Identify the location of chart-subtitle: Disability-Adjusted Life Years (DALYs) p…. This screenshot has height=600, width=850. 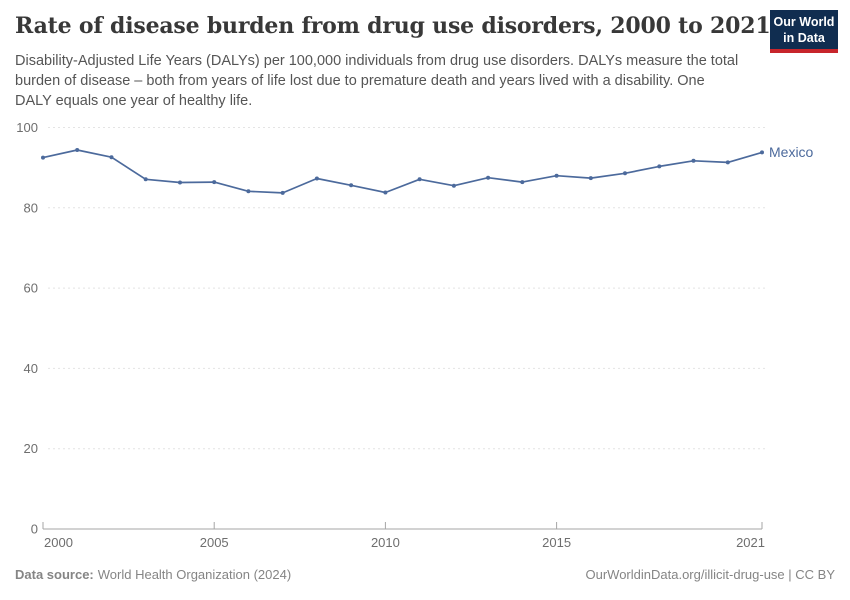
(377, 81).